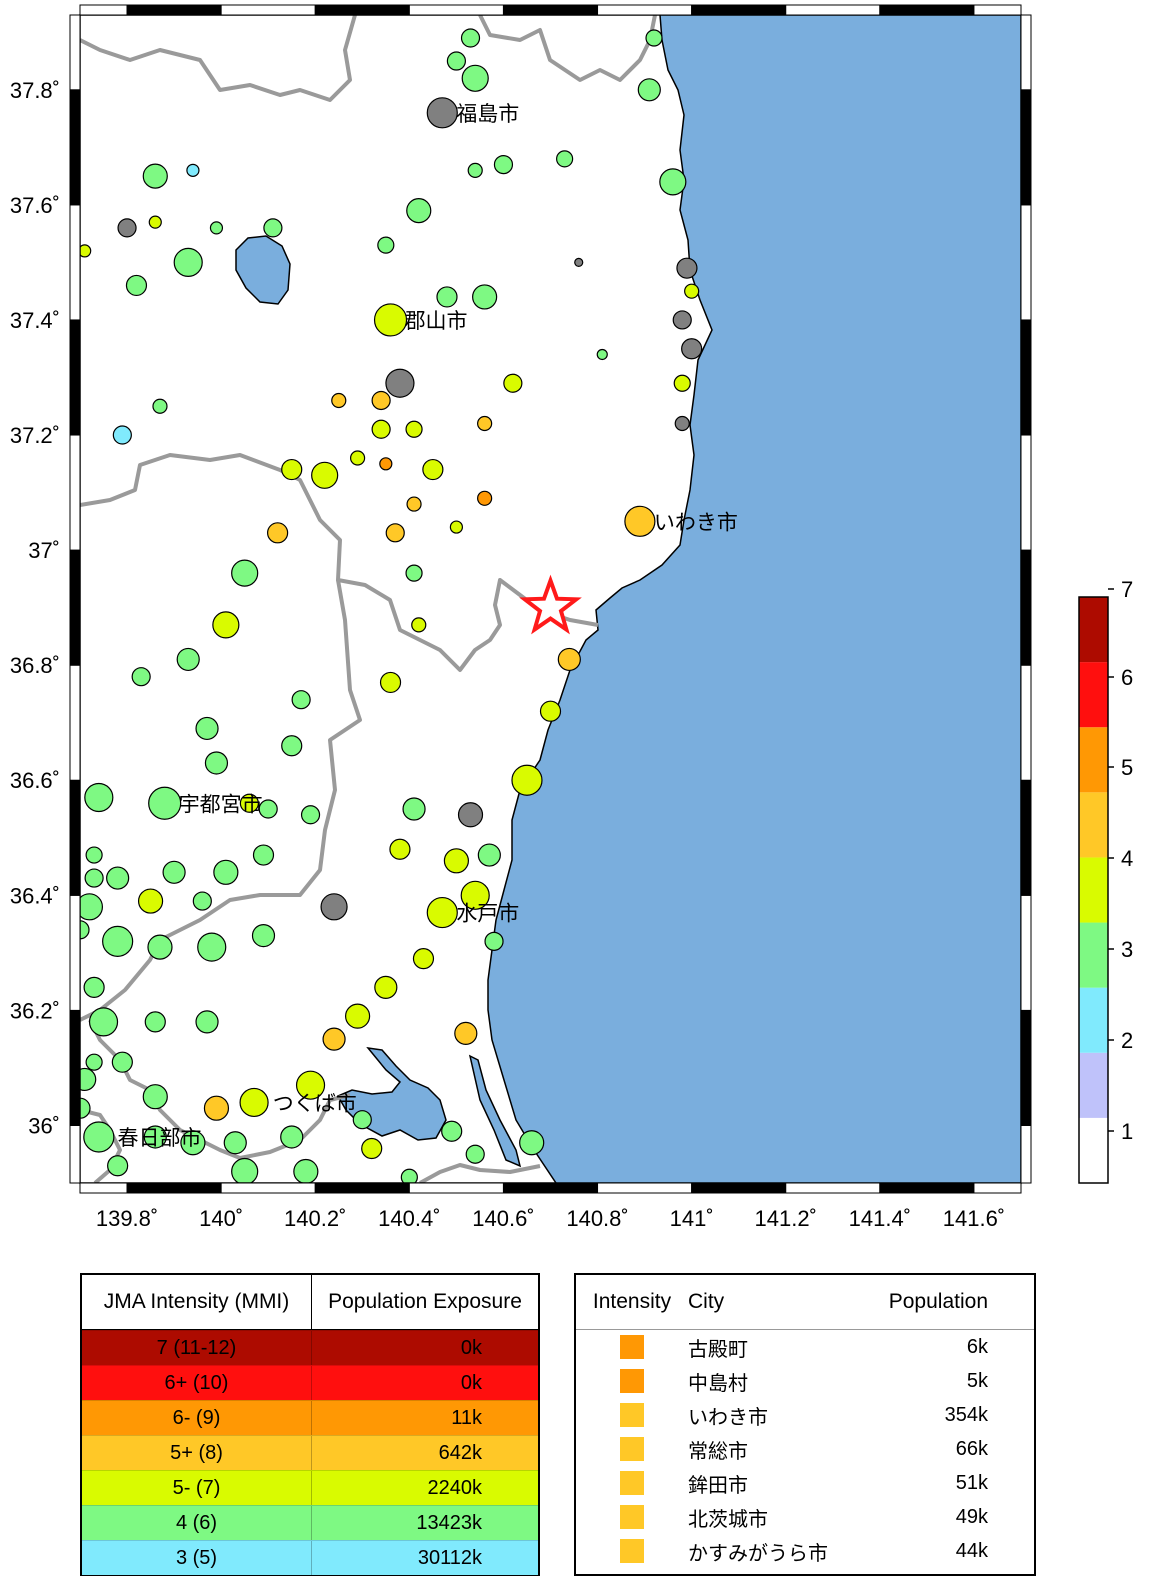 The image size is (1154, 1578). I want to click on exposure-header-population: Population Exposure, so click(425, 1301).